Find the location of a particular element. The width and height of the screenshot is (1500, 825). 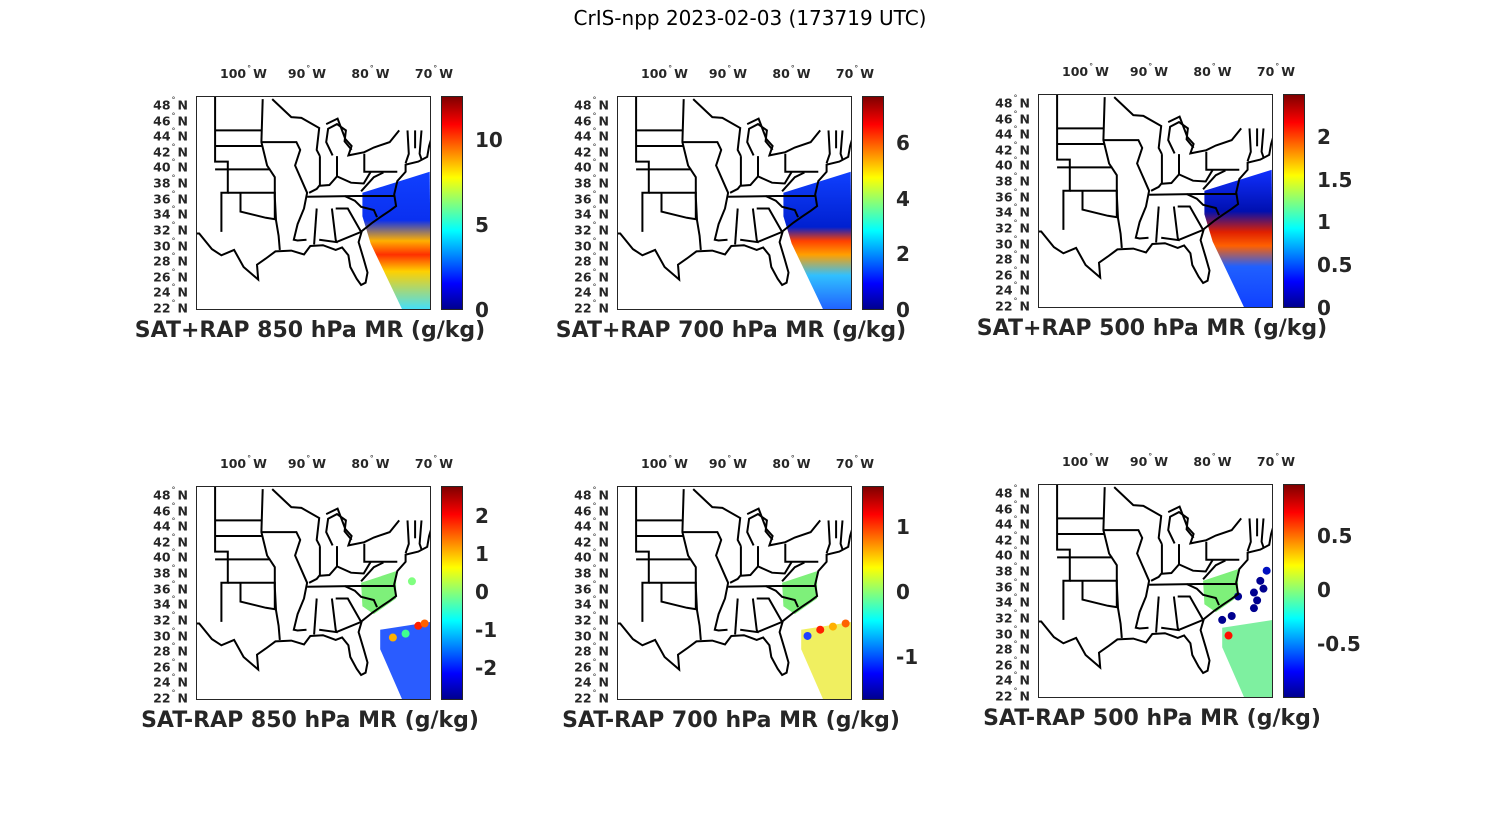

colorbar-tick-label: 1.5 is located at coordinates (1335, 179).